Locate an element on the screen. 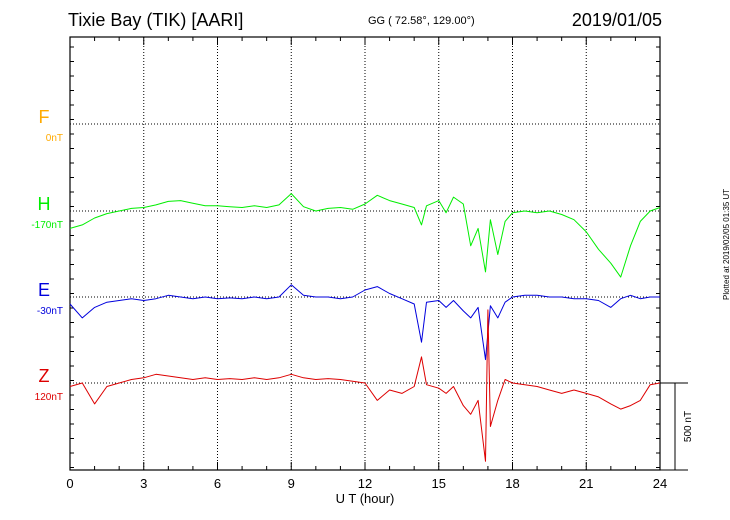  x-tick-label: 9 is located at coordinates (291, 483).